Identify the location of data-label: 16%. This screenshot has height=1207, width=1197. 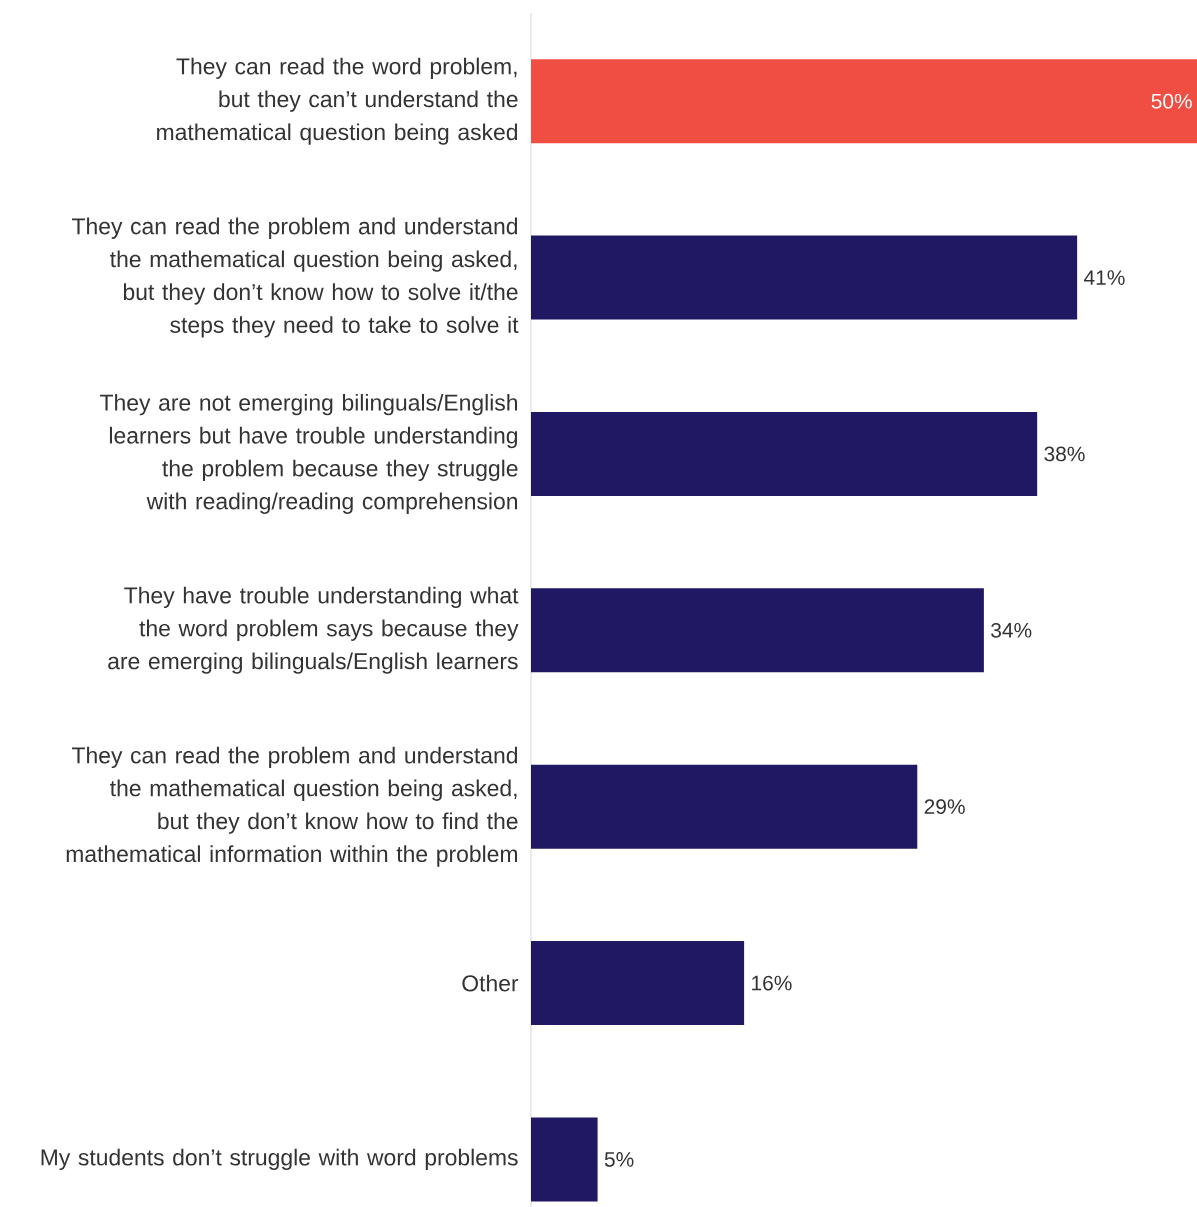
(772, 983).